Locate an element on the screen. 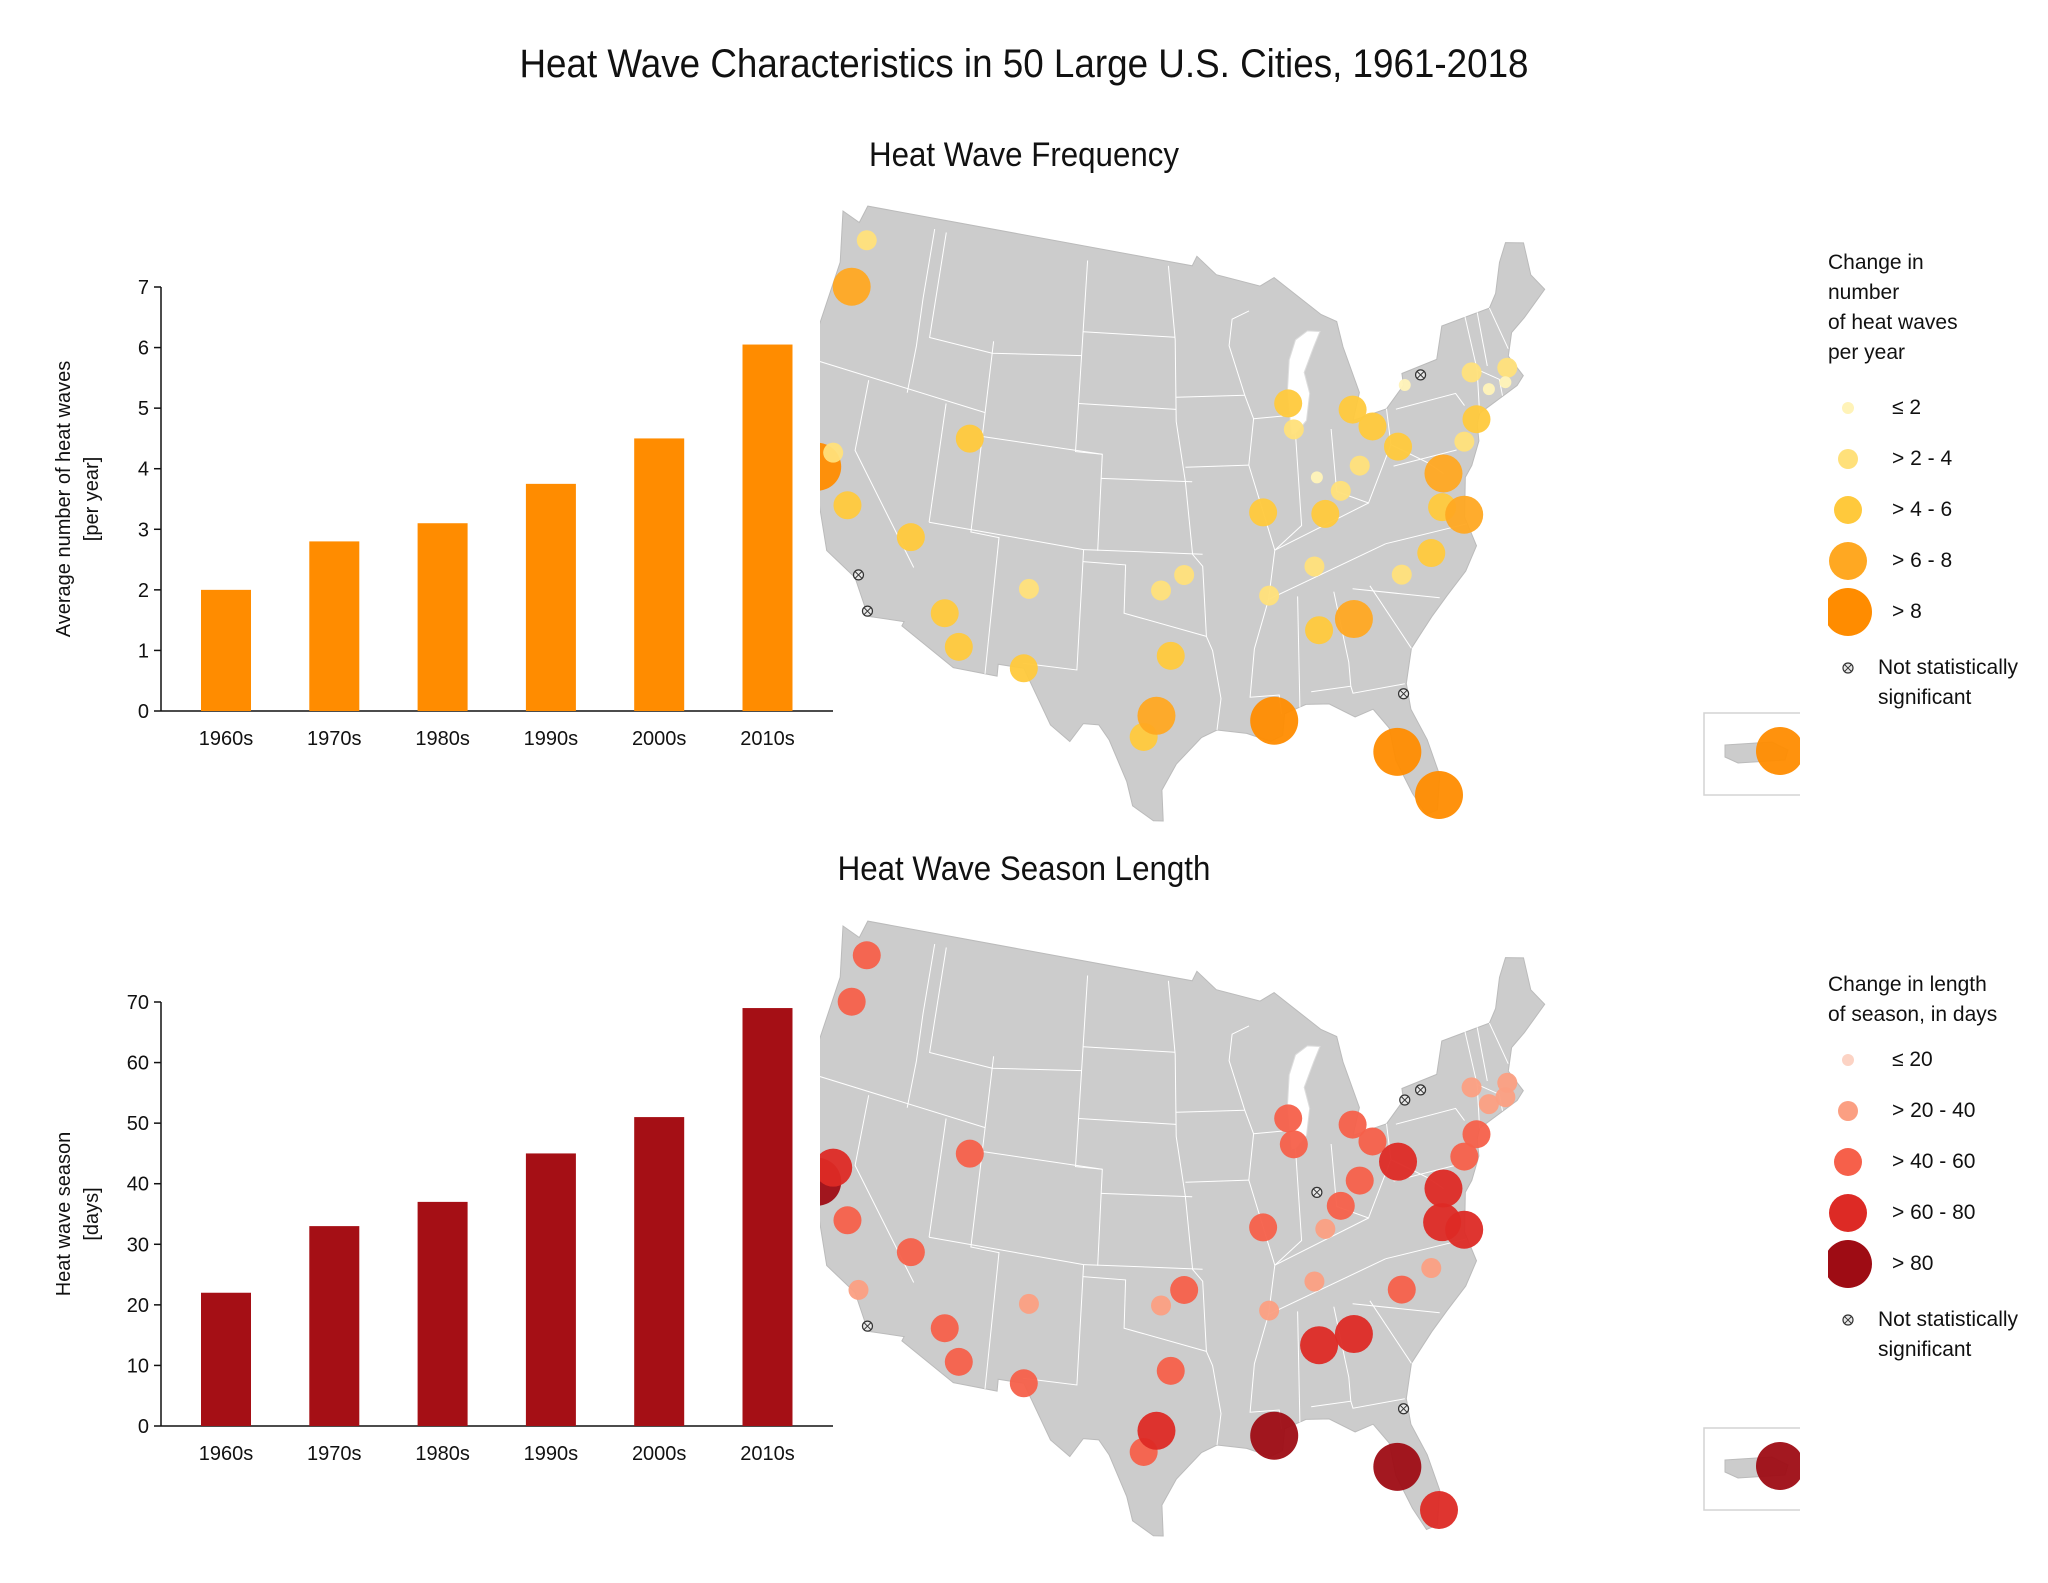 This screenshot has width=2048, height=1583. not-significant-marker is located at coordinates (867, 1326).